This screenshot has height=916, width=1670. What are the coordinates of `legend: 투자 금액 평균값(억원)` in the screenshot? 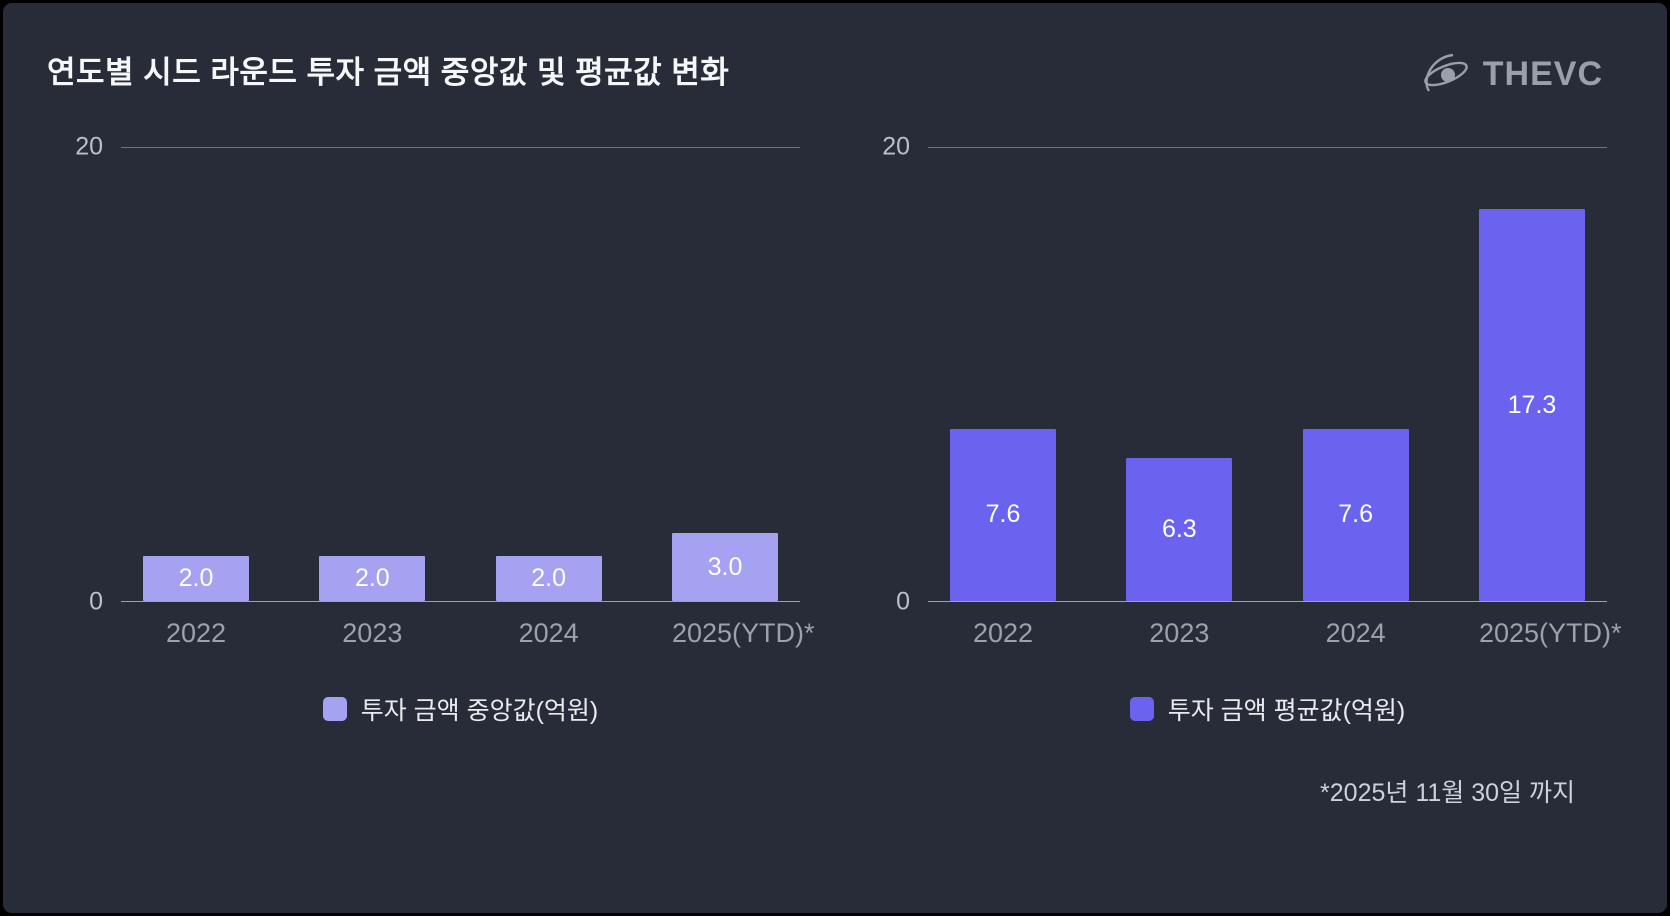 It's located at (1267, 709).